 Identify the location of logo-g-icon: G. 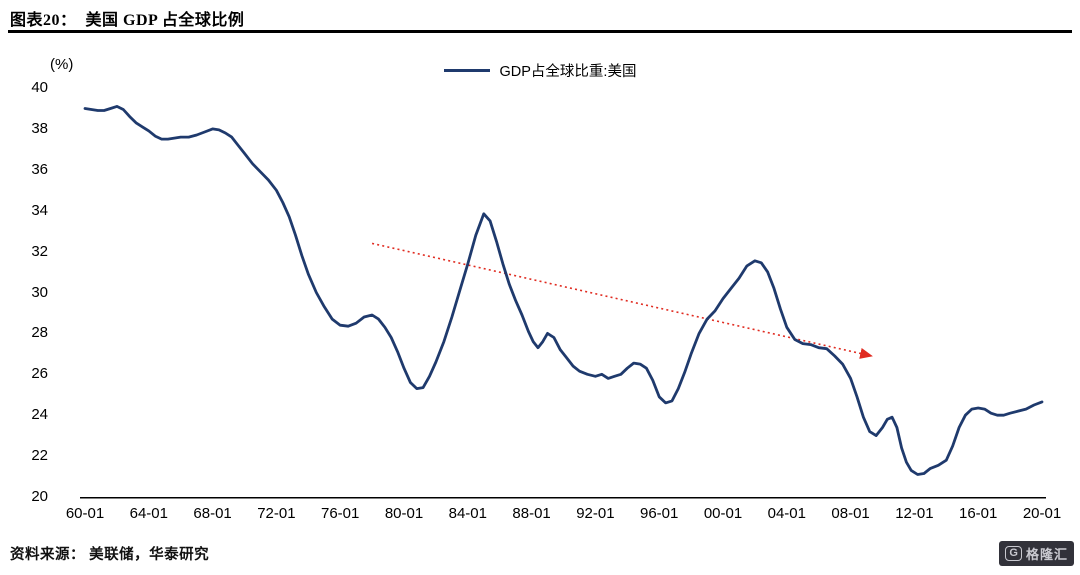
(1013, 553).